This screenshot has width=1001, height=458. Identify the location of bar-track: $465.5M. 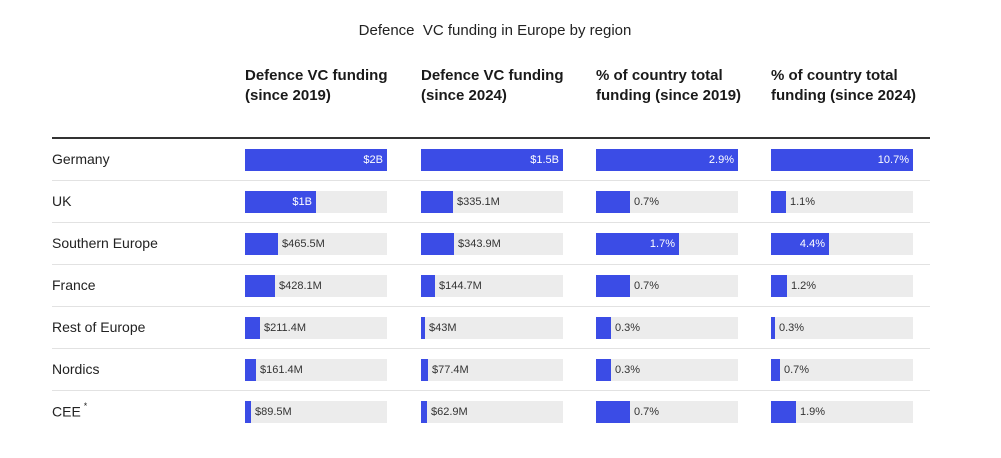
(316, 244).